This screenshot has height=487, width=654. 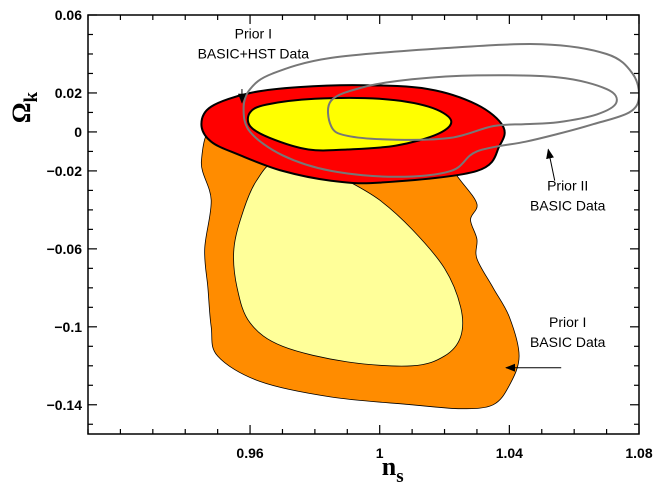 What do you see at coordinates (65, 171) in the screenshot?
I see `y-tick-label: −0.02` at bounding box center [65, 171].